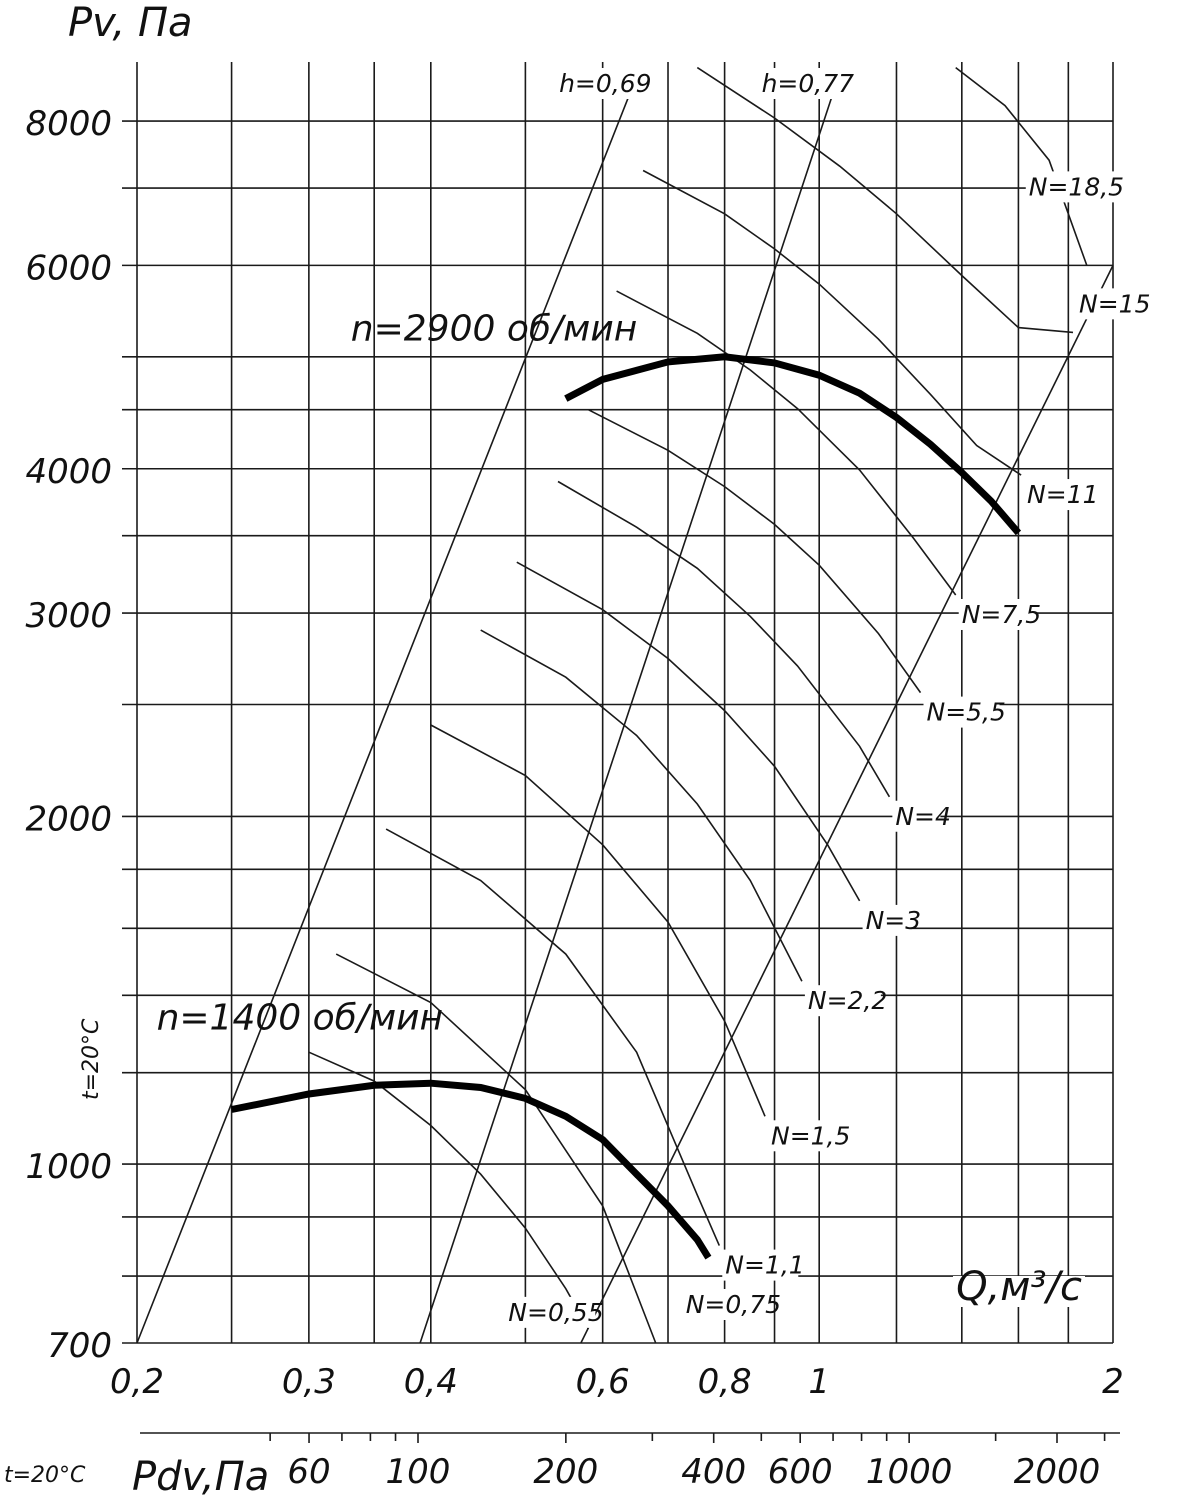 The image size is (1180, 1505). I want to click on power-label-10-bg, so click(1107, 304).